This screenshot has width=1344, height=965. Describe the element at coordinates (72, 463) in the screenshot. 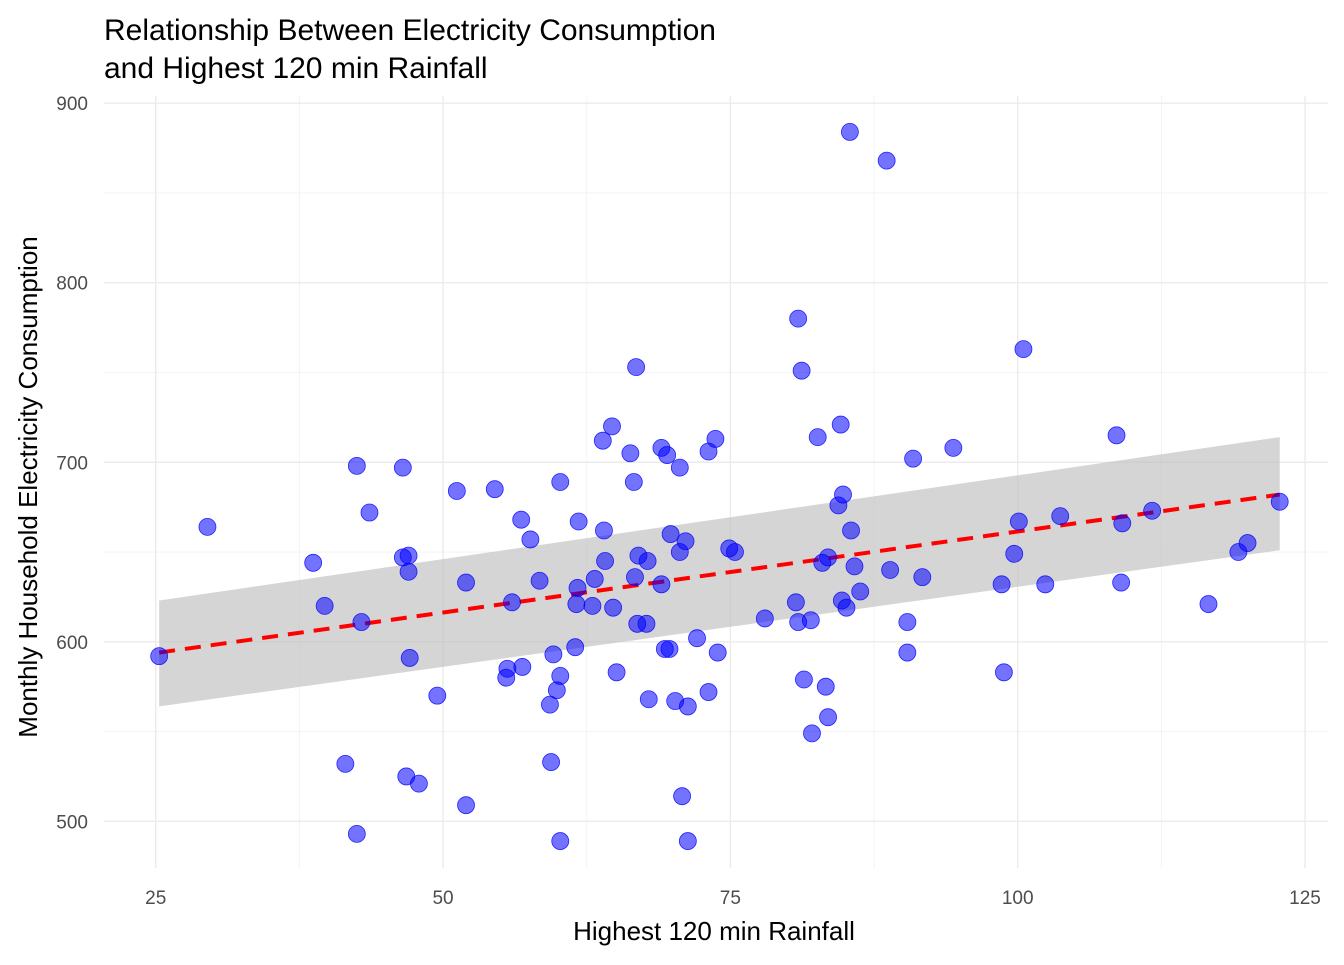

I see `y-tick-label: 700` at that location.